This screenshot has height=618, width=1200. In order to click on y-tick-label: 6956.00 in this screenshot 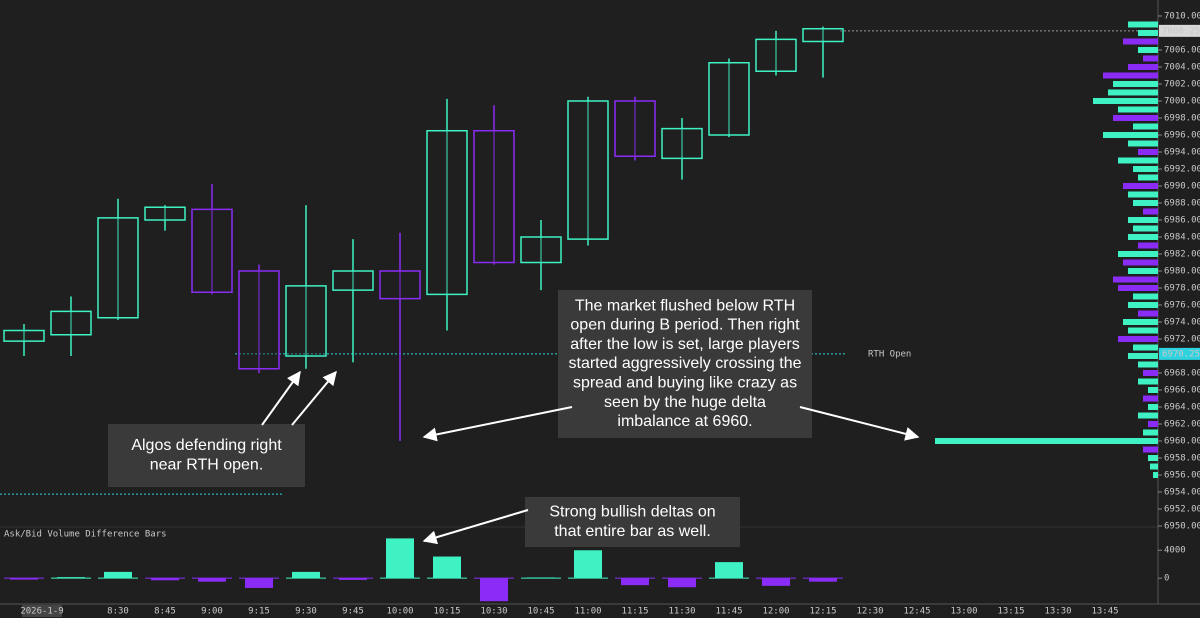, I will do `click(1182, 476)`.